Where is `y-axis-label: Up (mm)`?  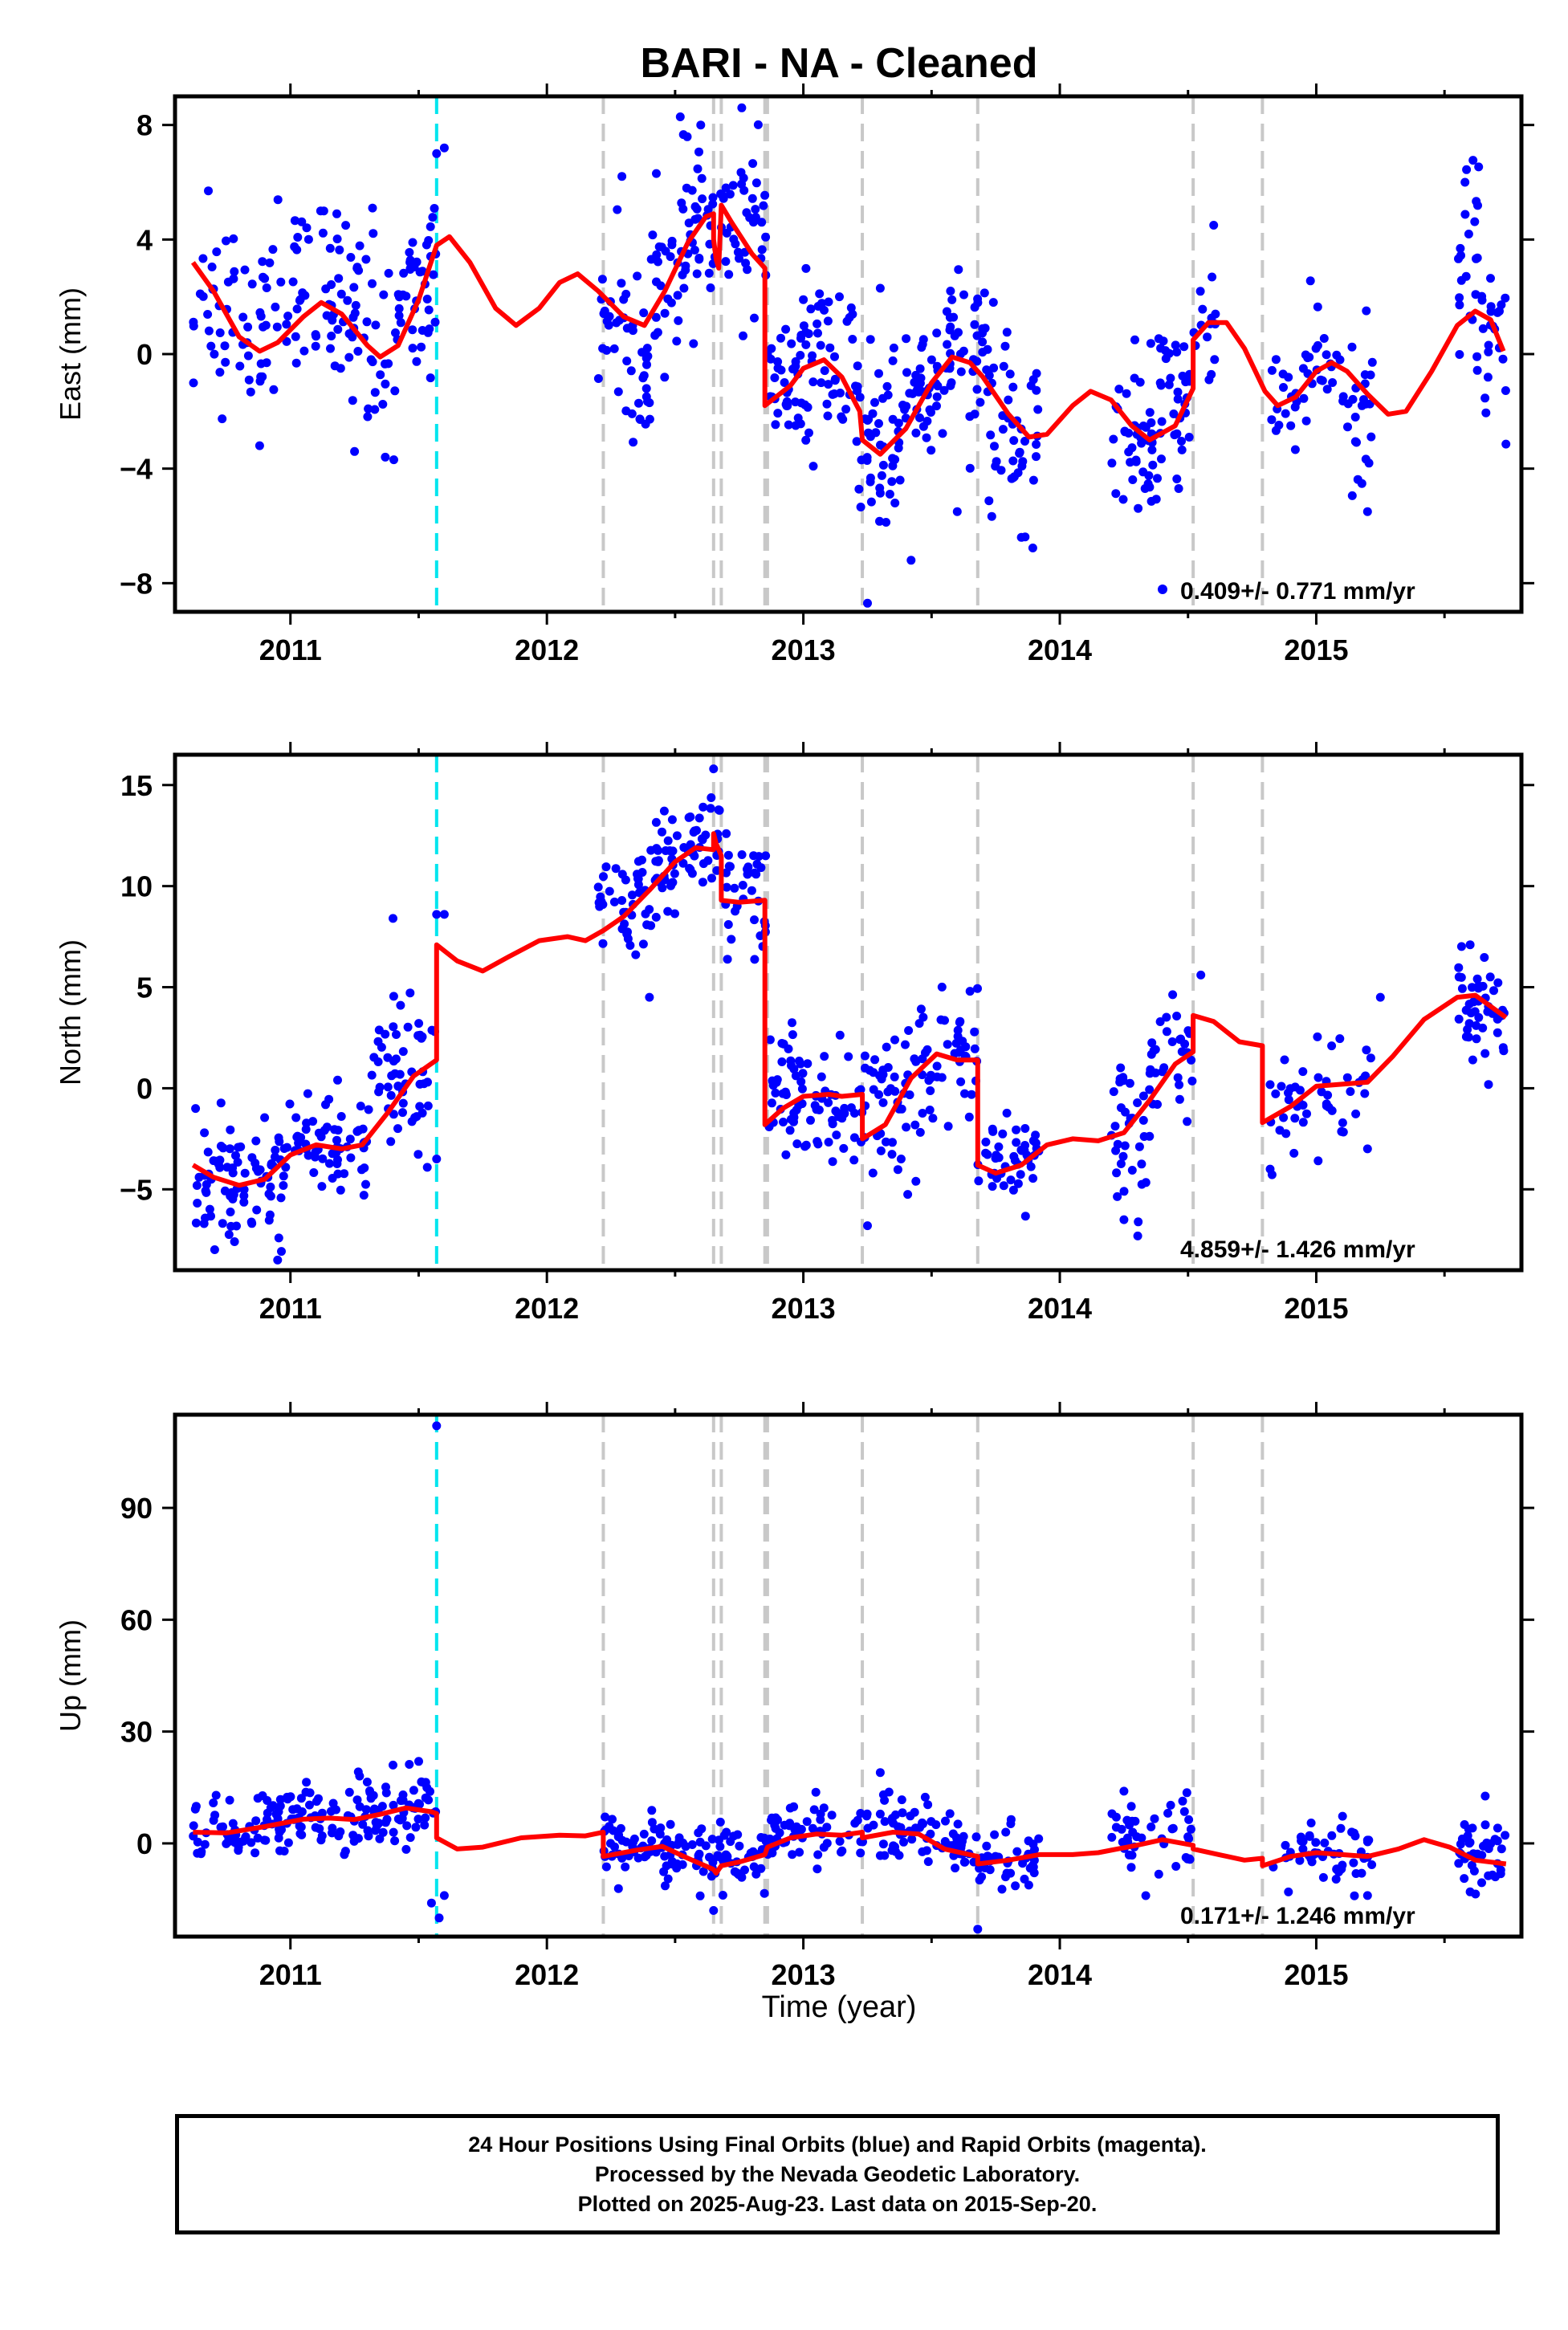
y-axis-label: Up (mm) is located at coordinates (70, 1675).